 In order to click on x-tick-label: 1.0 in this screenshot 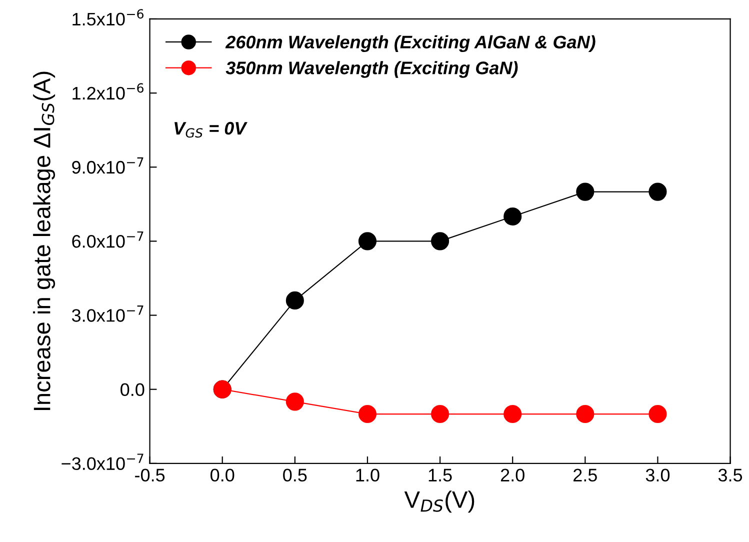, I will do `click(368, 475)`.